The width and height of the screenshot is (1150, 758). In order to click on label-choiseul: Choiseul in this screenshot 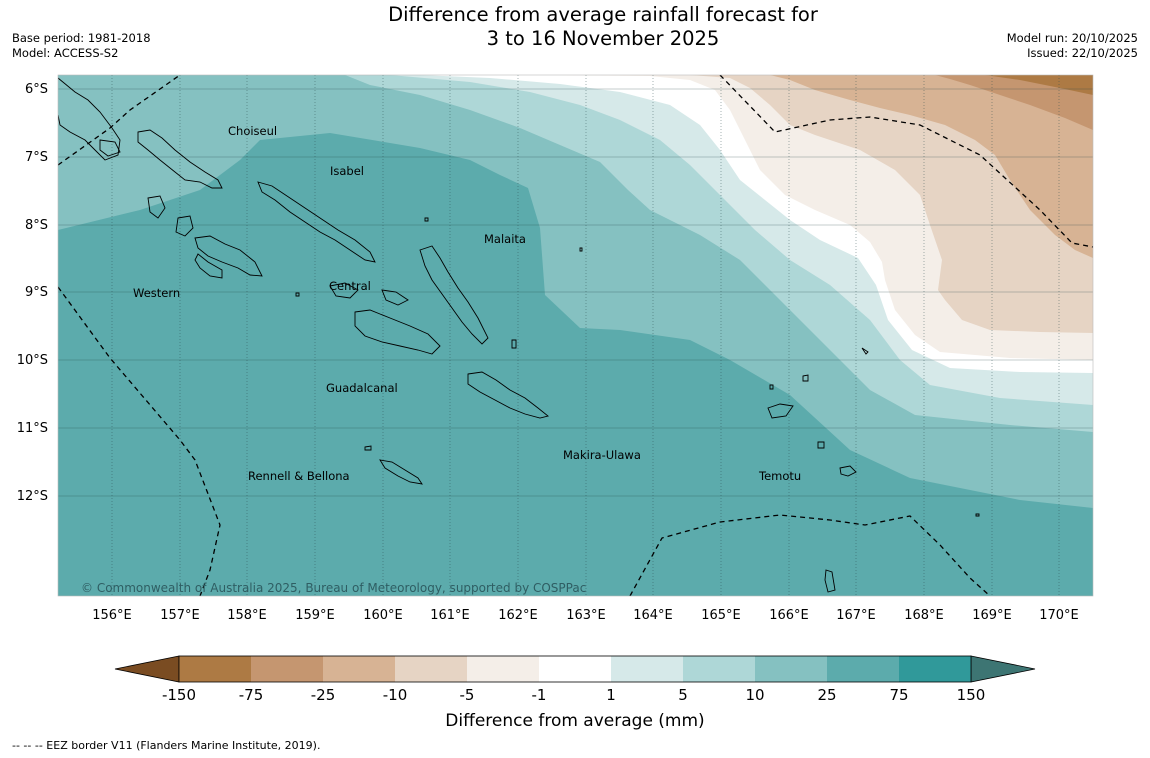, I will do `click(252, 131)`.